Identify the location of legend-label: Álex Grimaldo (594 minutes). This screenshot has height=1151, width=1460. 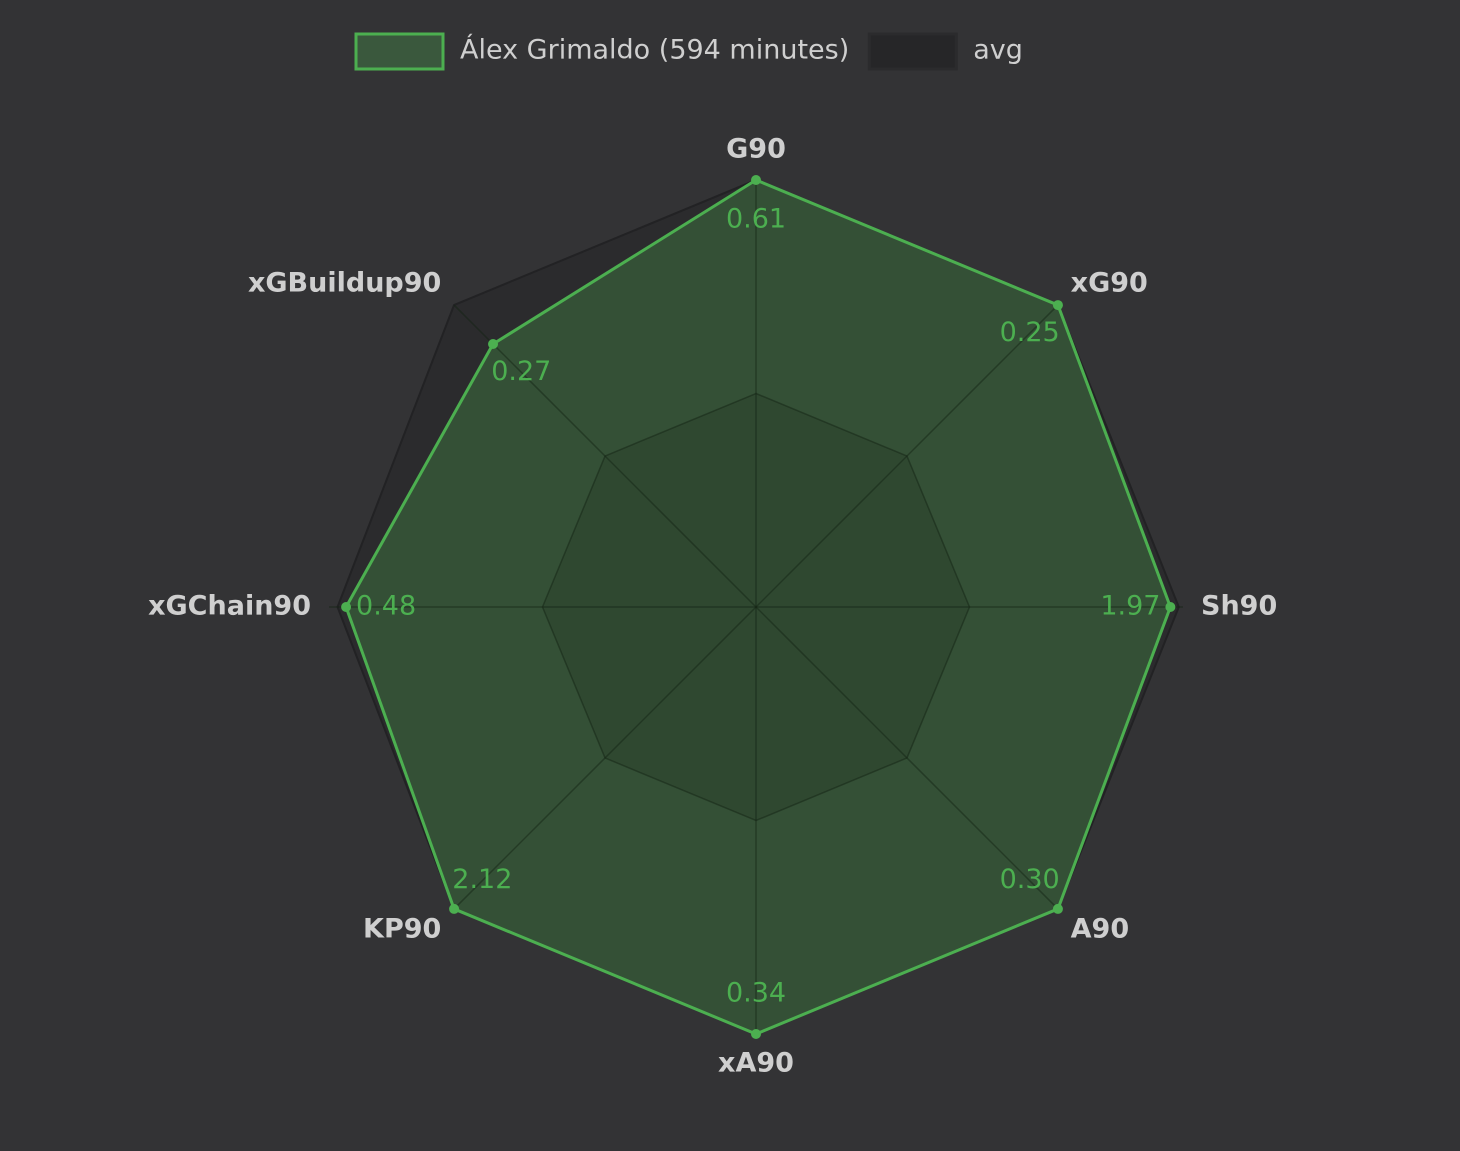
(654, 50).